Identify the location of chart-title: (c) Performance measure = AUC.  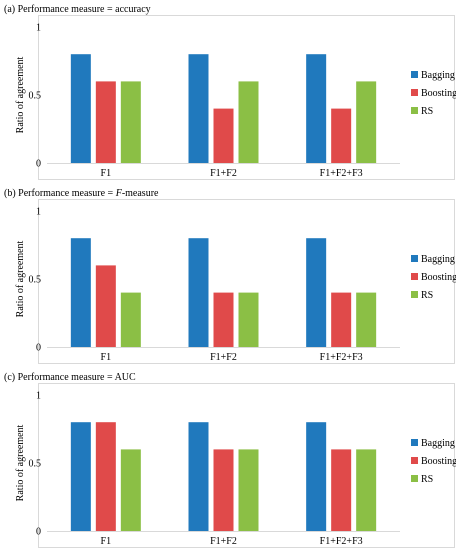
(70, 377).